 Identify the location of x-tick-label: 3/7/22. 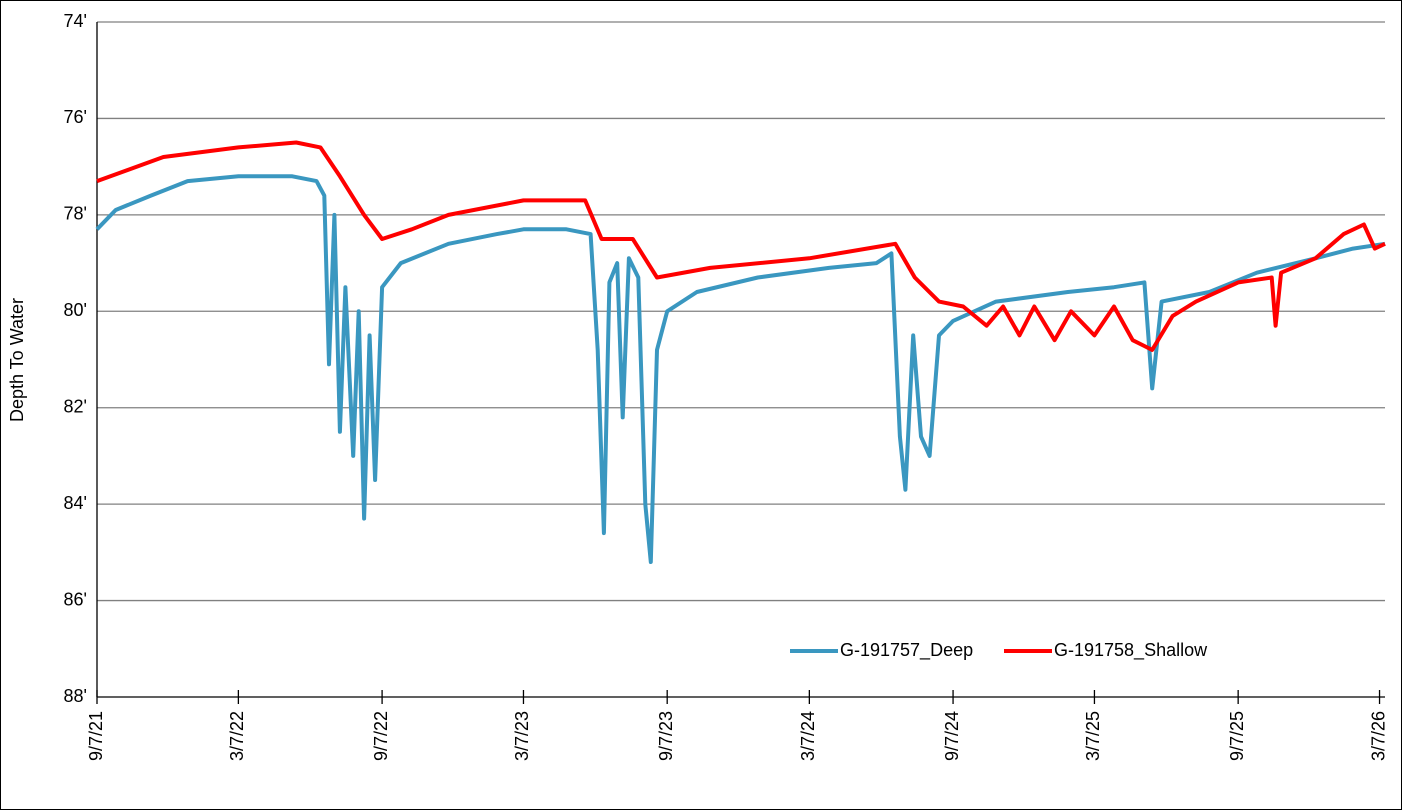
(237, 736).